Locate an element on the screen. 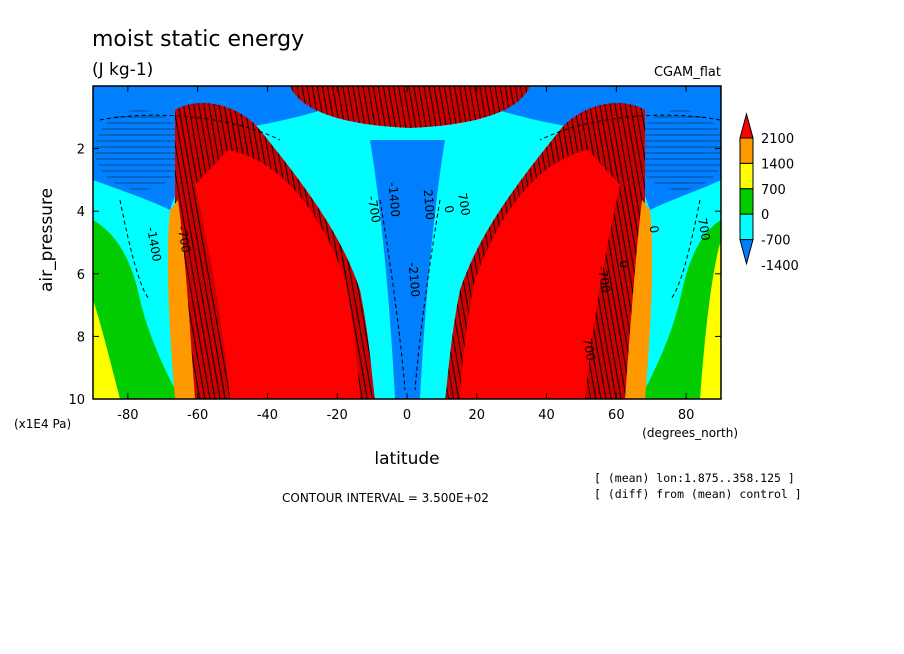  x-tick-label: 20 is located at coordinates (477, 415).